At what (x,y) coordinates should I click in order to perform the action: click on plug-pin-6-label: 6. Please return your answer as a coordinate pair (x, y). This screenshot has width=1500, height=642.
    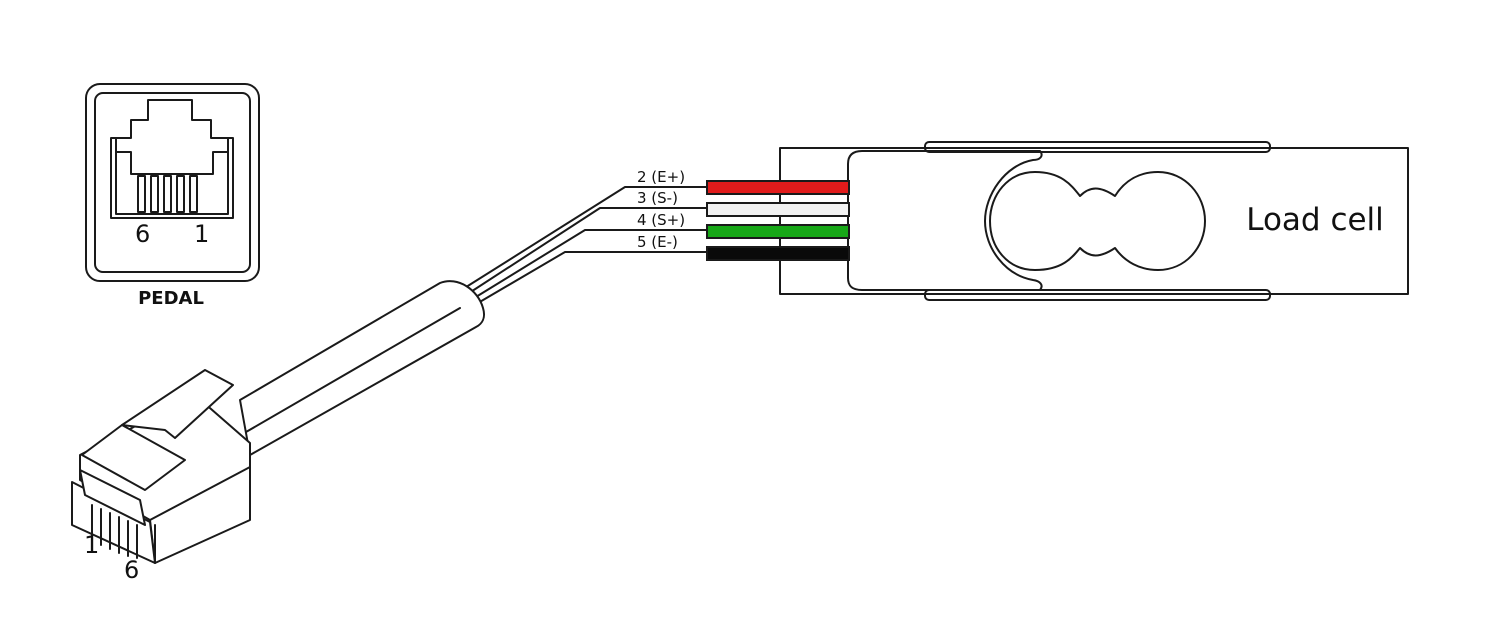
    Looking at the image, I should click on (131, 570).